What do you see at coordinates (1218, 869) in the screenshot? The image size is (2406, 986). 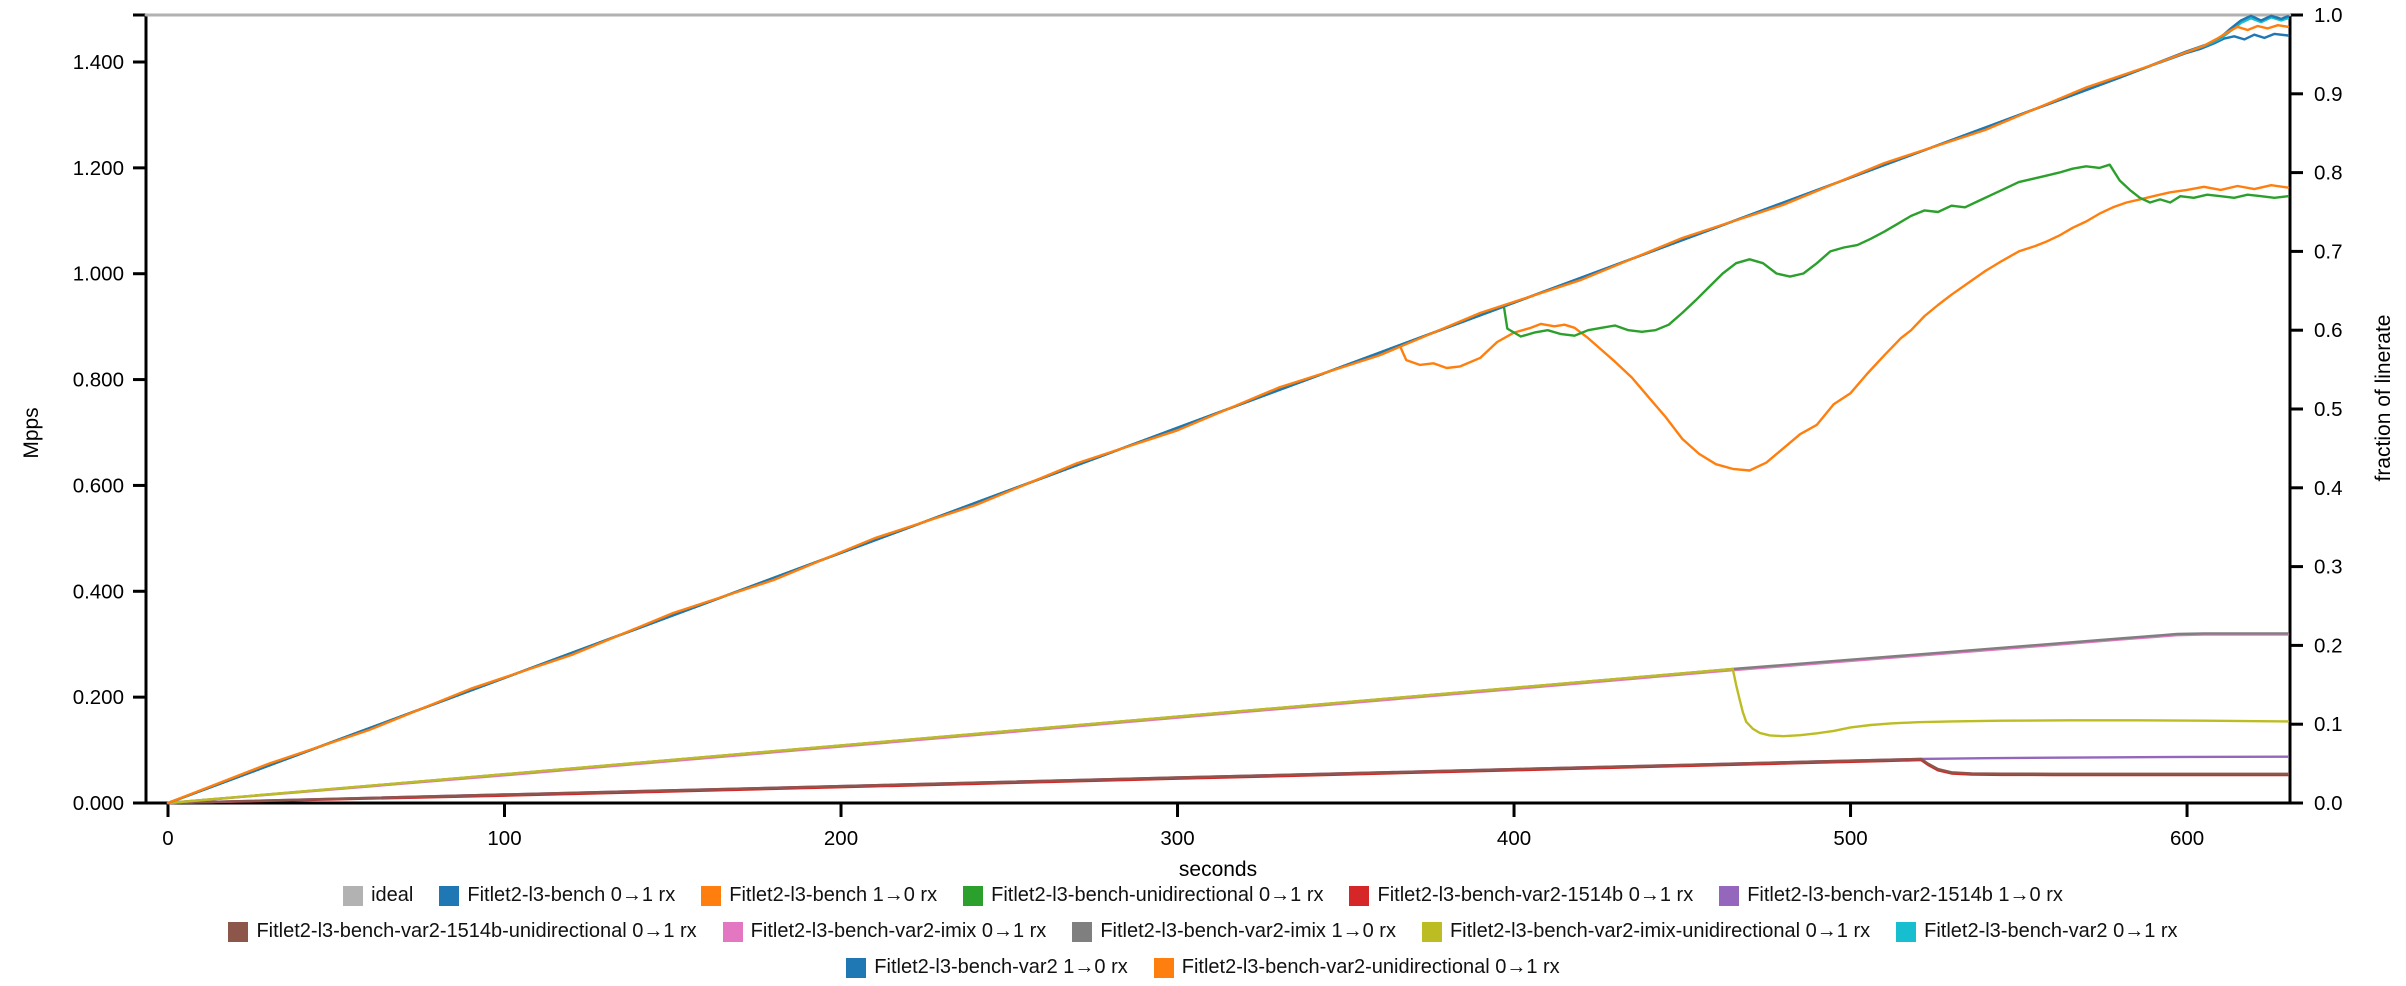 I see `x-axis-title: seconds` at bounding box center [1218, 869].